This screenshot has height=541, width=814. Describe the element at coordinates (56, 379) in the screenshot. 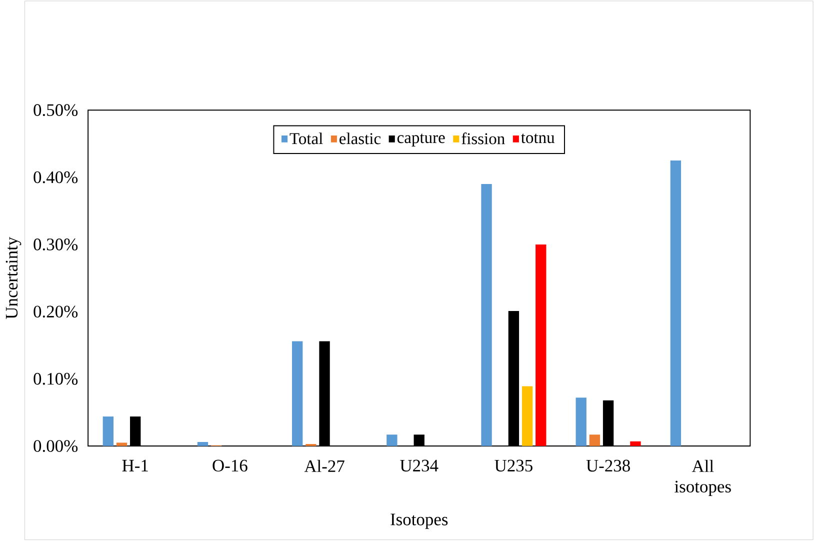

I see `y-tick-label: 0.10%` at that location.